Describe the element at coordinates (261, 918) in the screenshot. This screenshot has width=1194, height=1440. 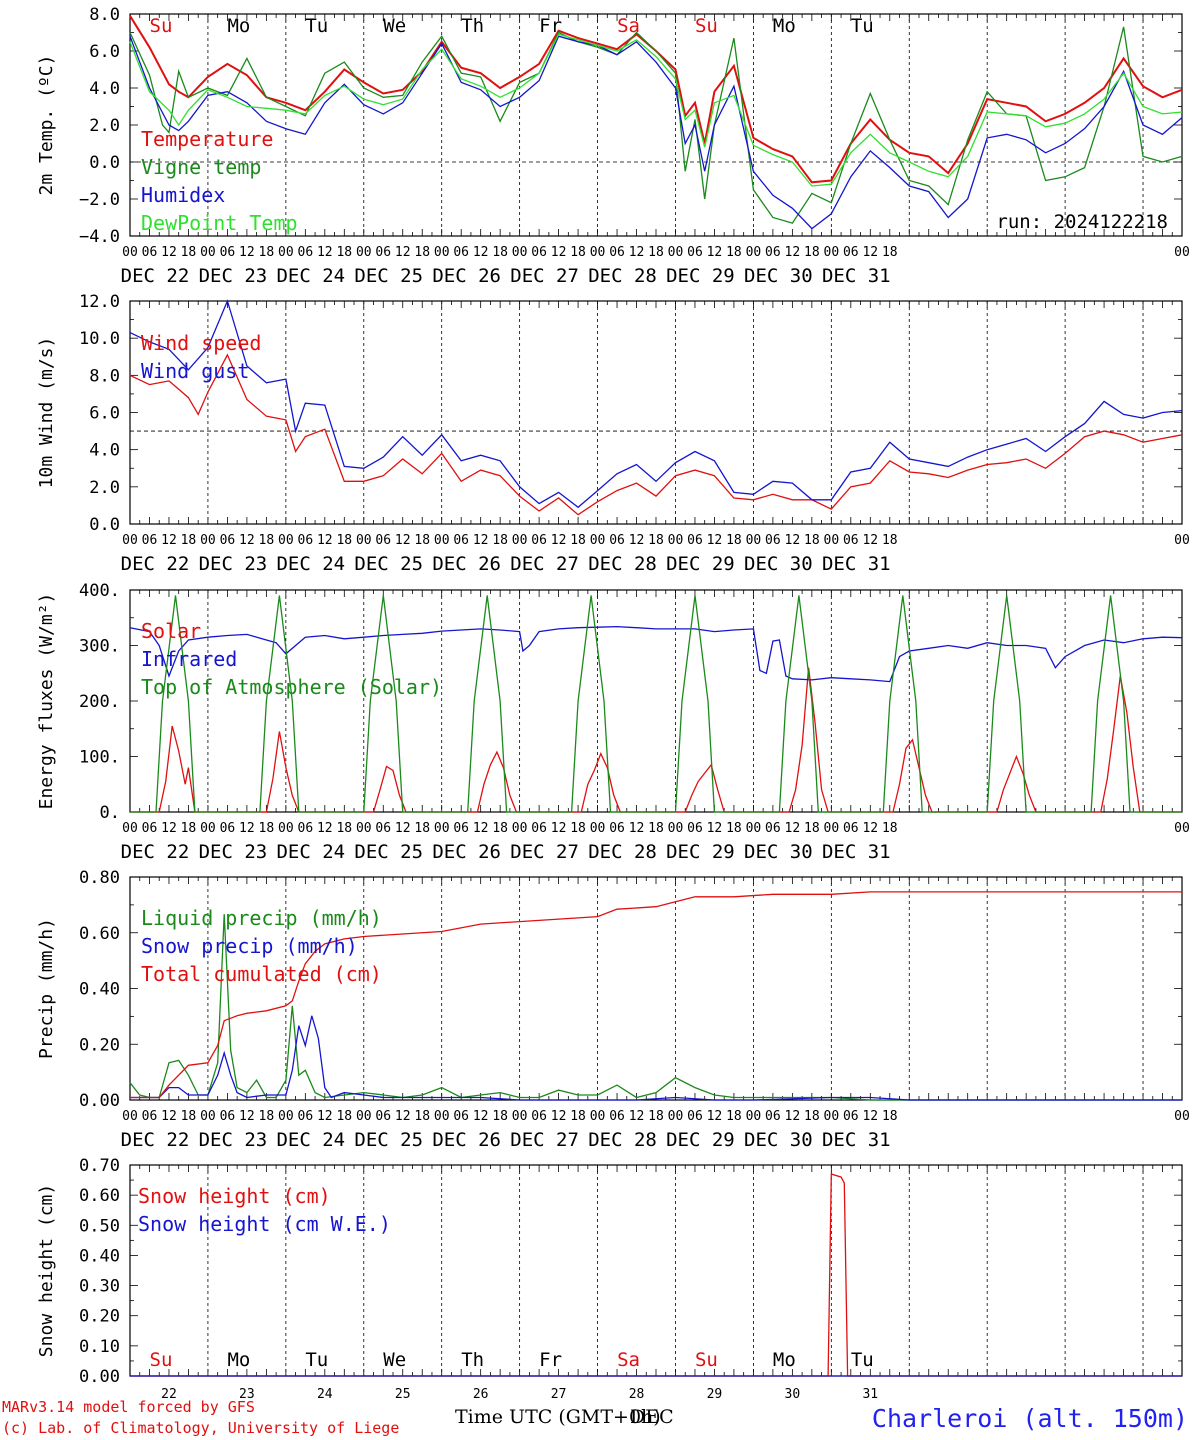
I see `legend-entry: Liquid precip (mm/h)` at that location.